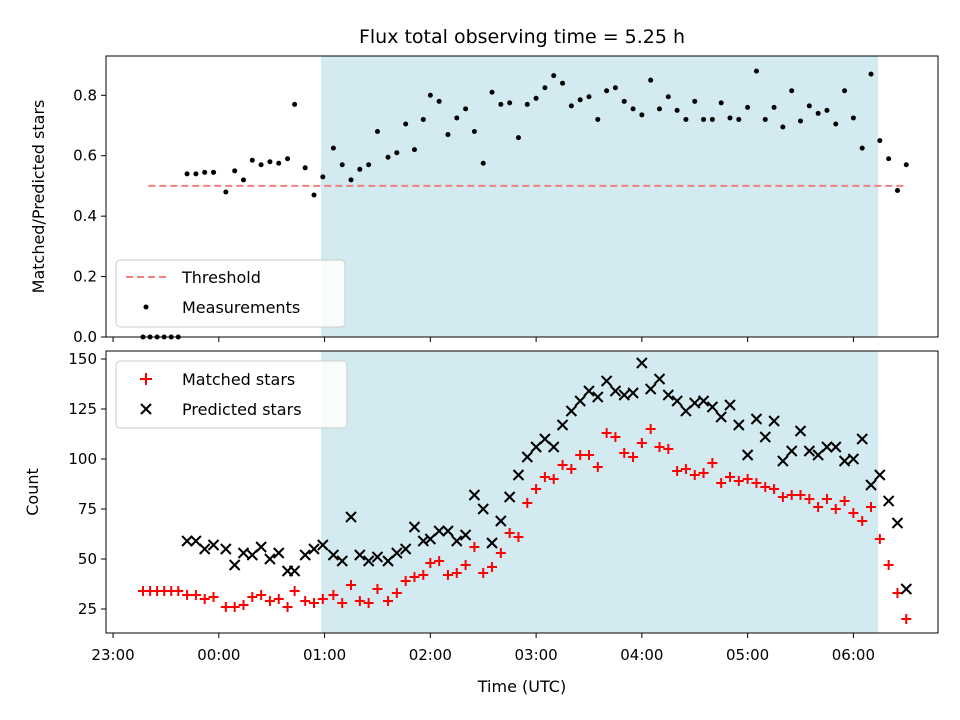  Describe the element at coordinates (85, 337) in the screenshot. I see `ratio-y-tick-label: 0.0` at that location.